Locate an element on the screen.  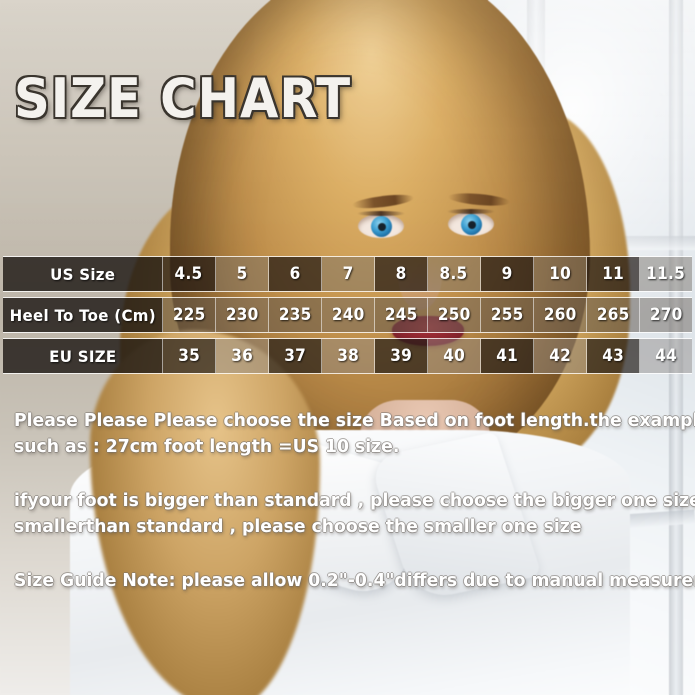
cell-text: 40 is located at coordinates (454, 356).